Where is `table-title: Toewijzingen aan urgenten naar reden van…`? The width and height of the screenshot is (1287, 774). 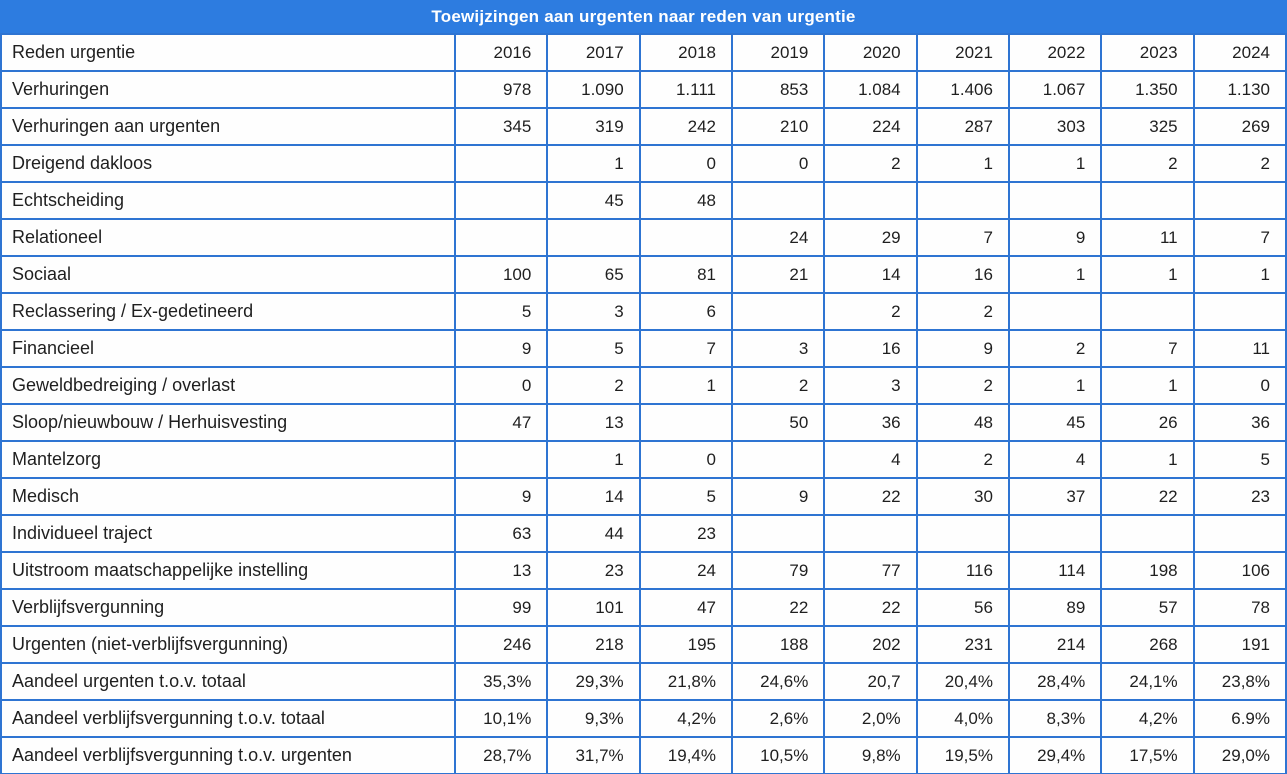
table-title: Toewijzingen aan urgenten naar reden van… is located at coordinates (643, 16).